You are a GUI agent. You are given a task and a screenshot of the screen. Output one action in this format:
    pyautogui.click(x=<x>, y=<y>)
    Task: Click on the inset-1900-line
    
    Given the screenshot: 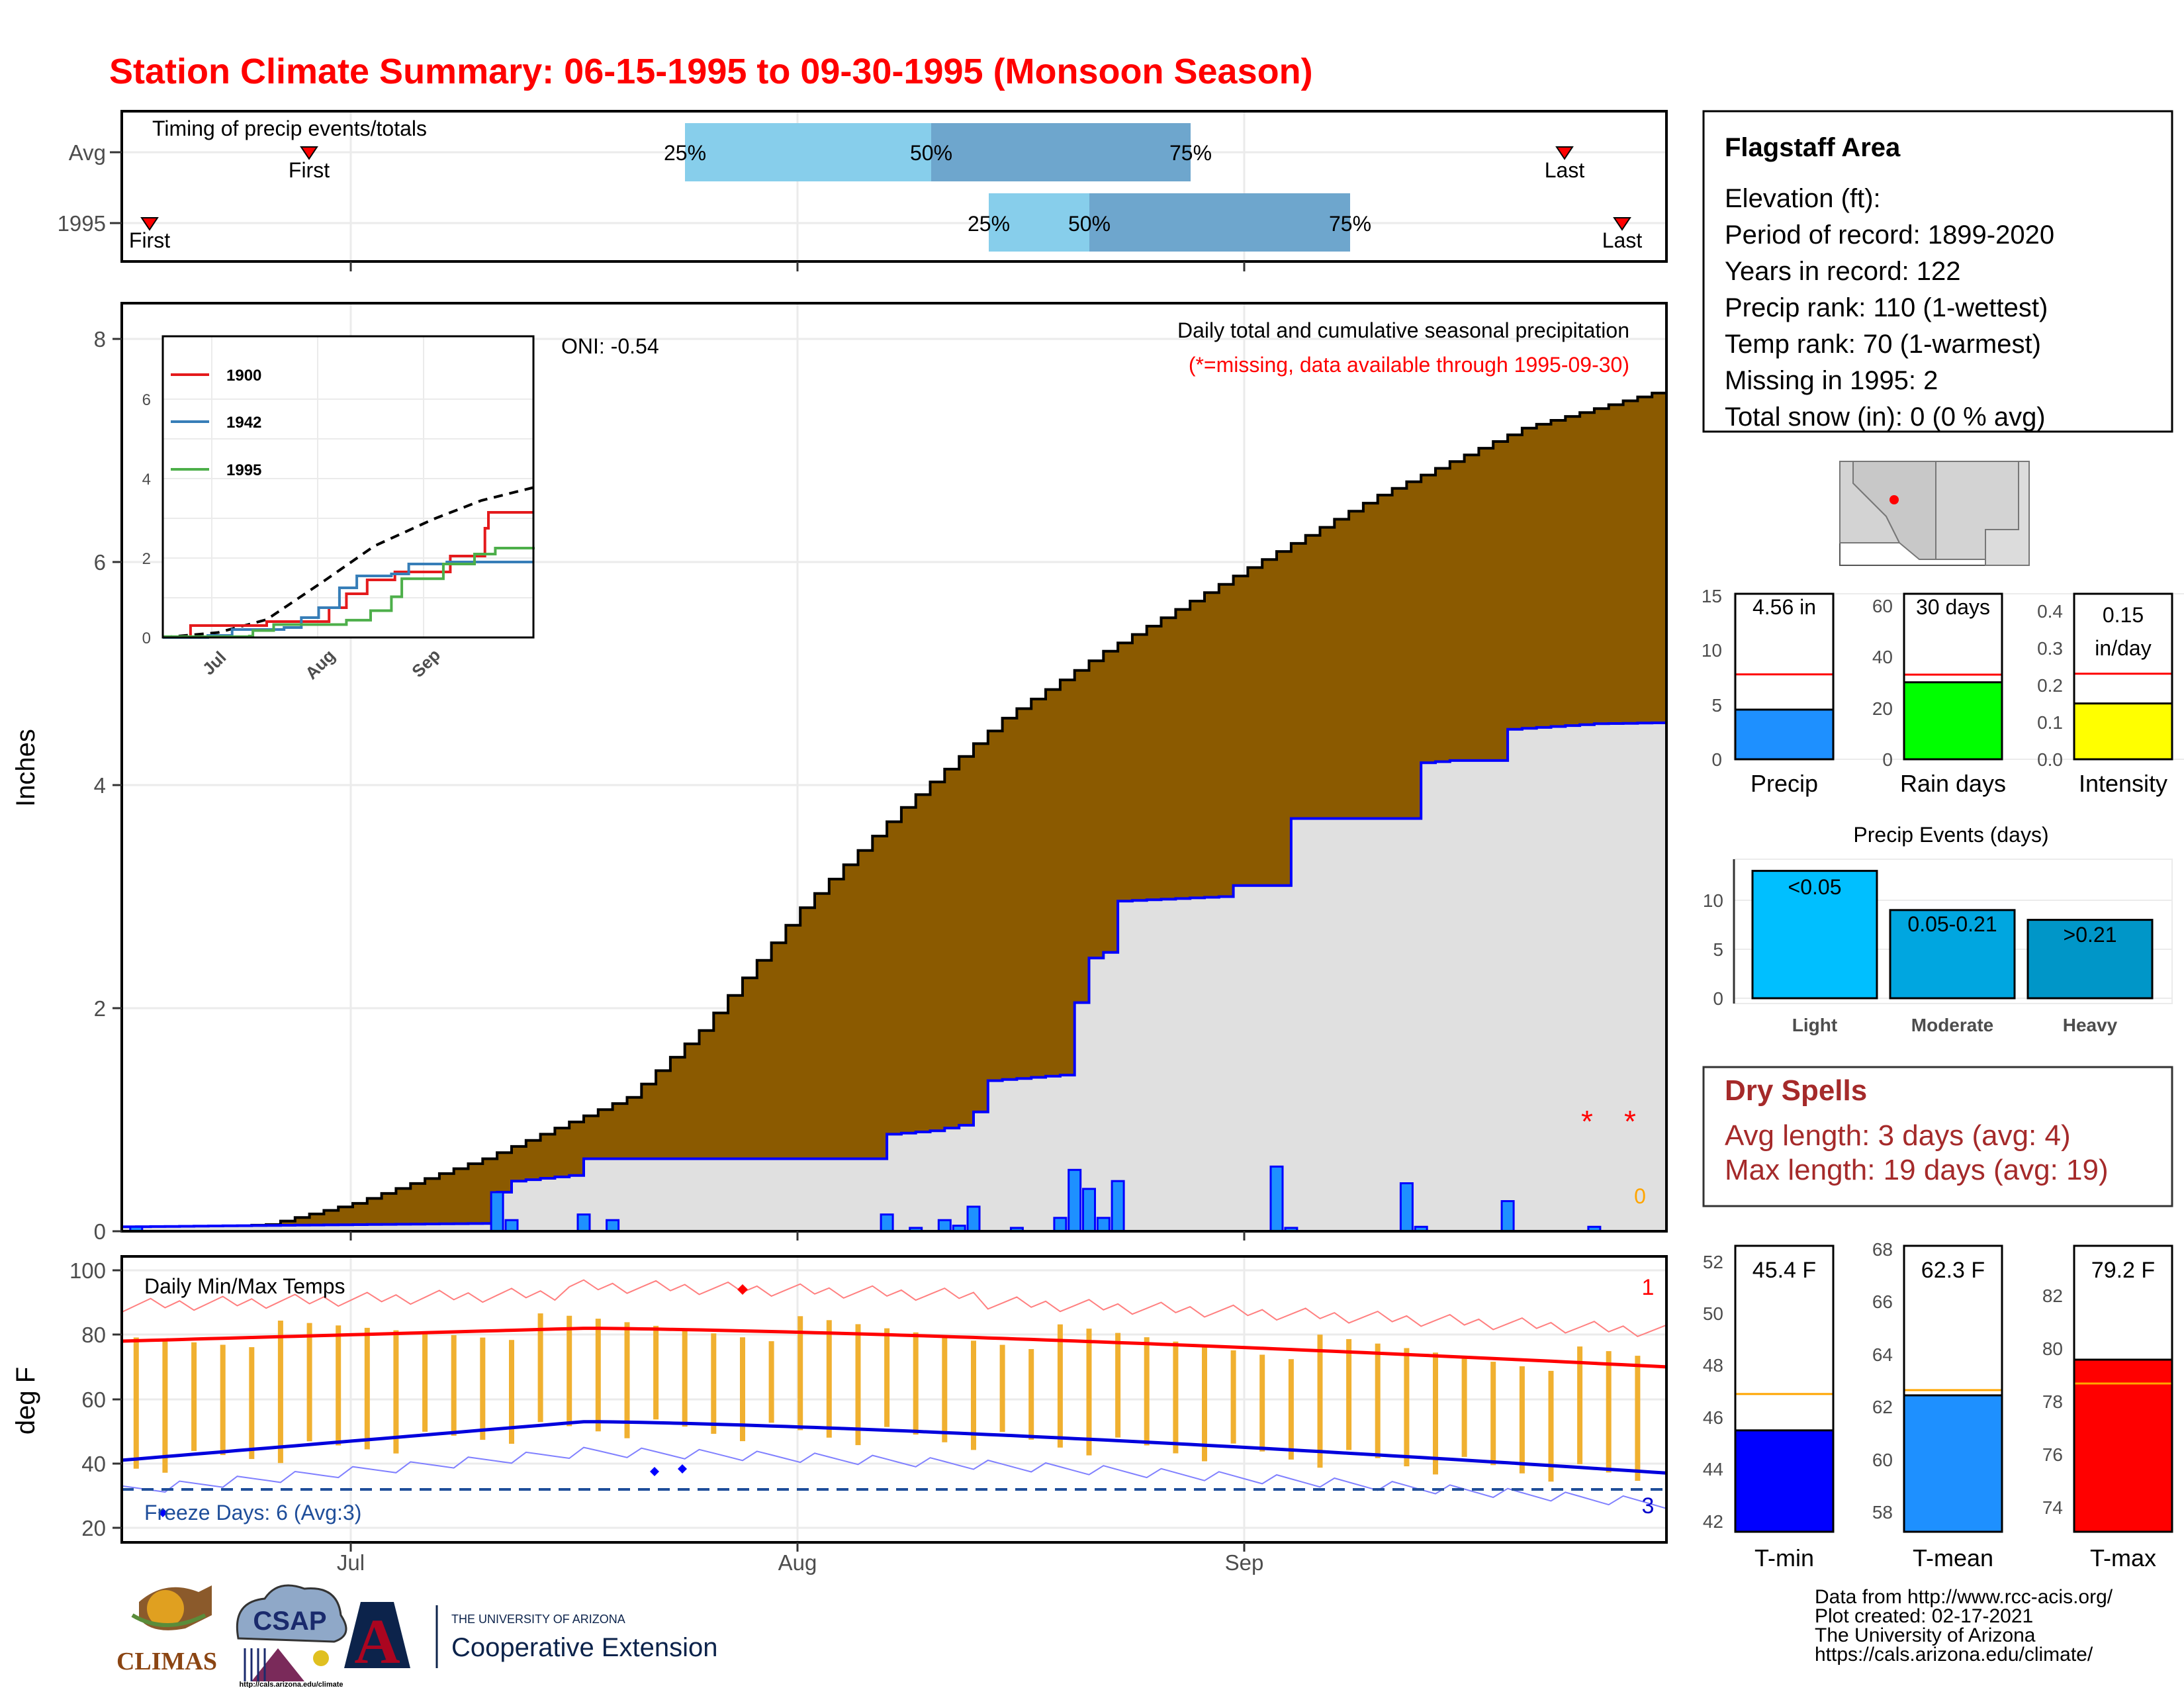 What is the action you would take?
    pyautogui.click(x=348, y=575)
    